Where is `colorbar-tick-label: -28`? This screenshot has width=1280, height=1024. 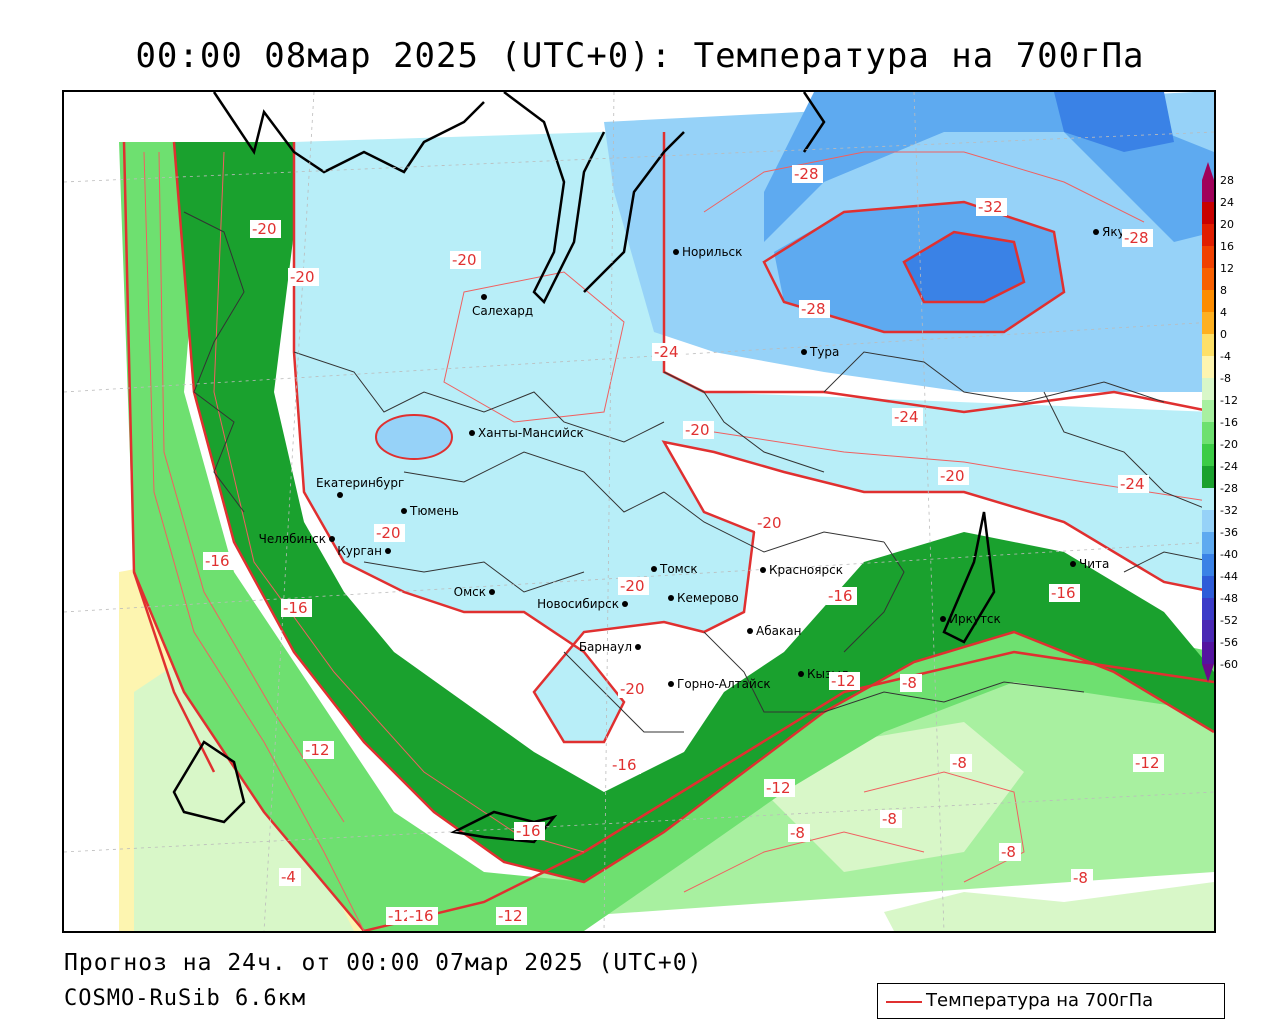
colorbar-tick-label: -28 is located at coordinates (1229, 488).